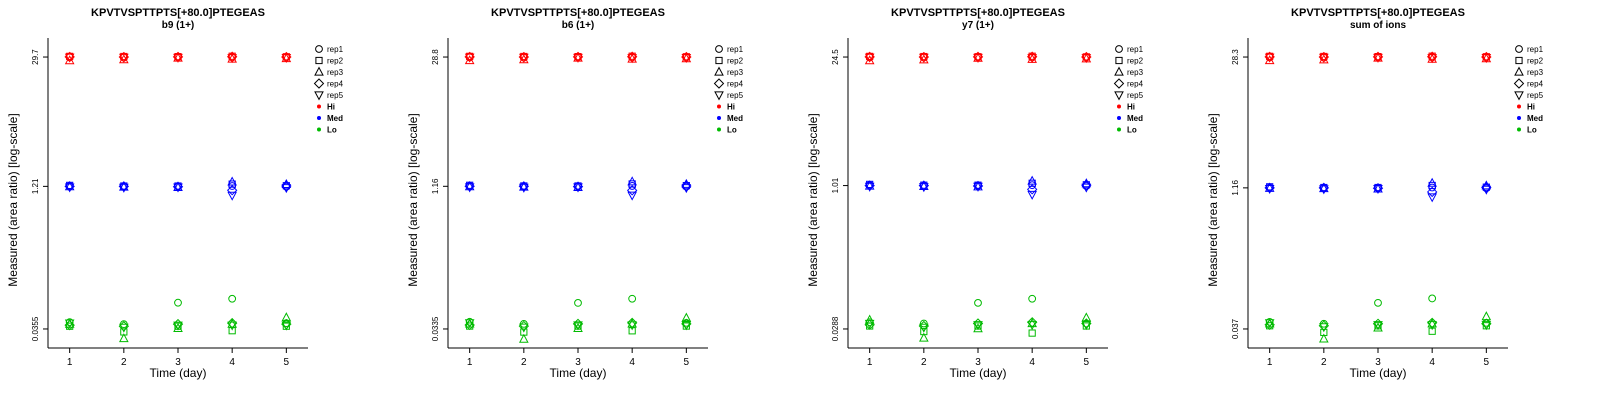 This screenshot has height=400, width=1600. I want to click on triangle-down-legend-icon, so click(1519, 96).